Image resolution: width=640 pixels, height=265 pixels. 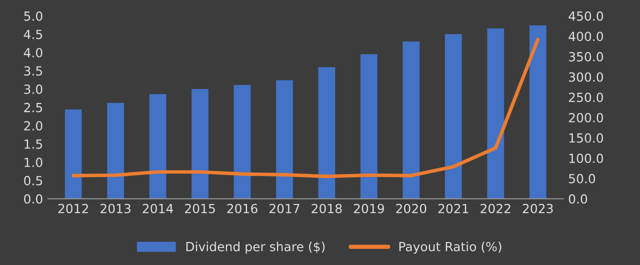 I want to click on y-tick-label: 2.5, so click(x=33, y=107).